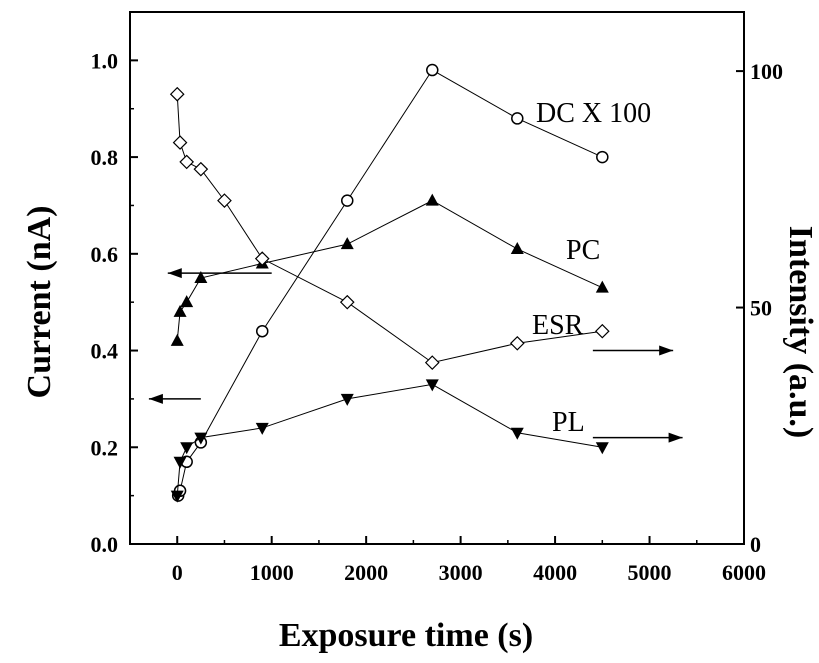 The height and width of the screenshot is (663, 819). Describe the element at coordinates (366, 572) in the screenshot. I see `x-tick-label: 2000` at that location.